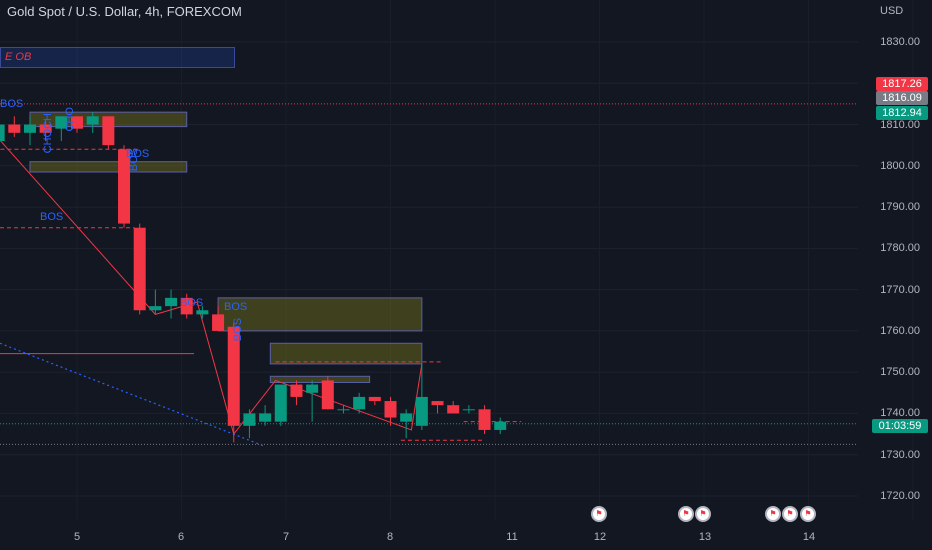  What do you see at coordinates (900, 426) in the screenshot?
I see `countdown-label: 01:03:59` at bounding box center [900, 426].